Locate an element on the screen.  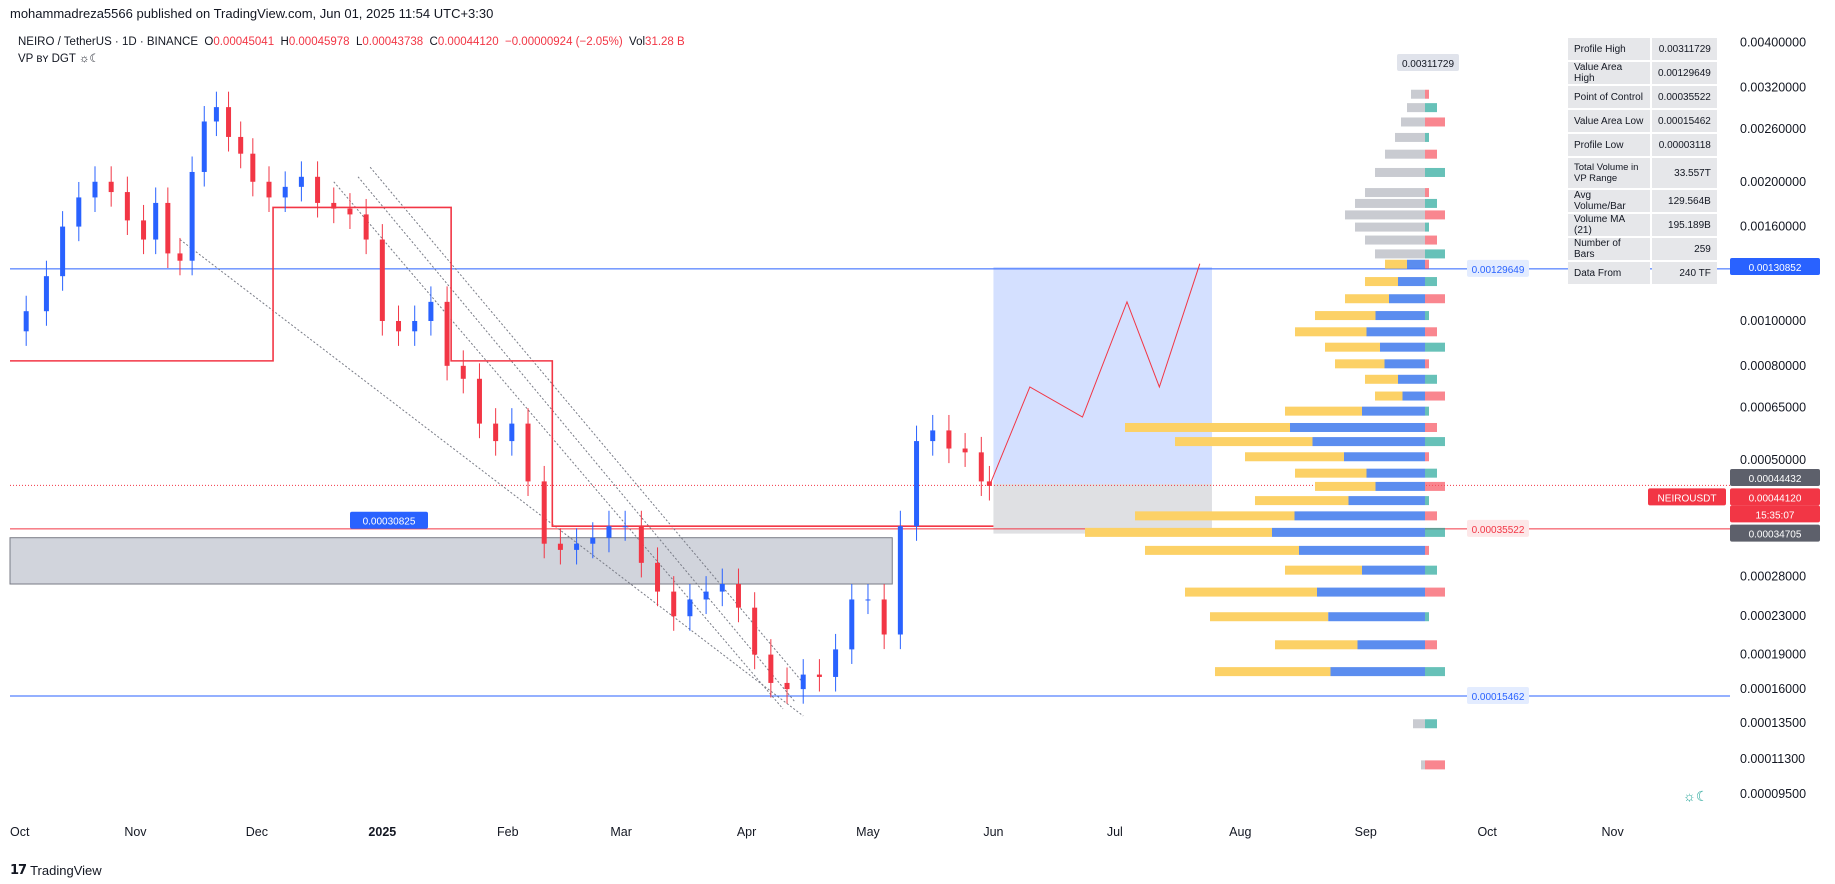
vah-price-label: 0.00130852 is located at coordinates (1775, 266).